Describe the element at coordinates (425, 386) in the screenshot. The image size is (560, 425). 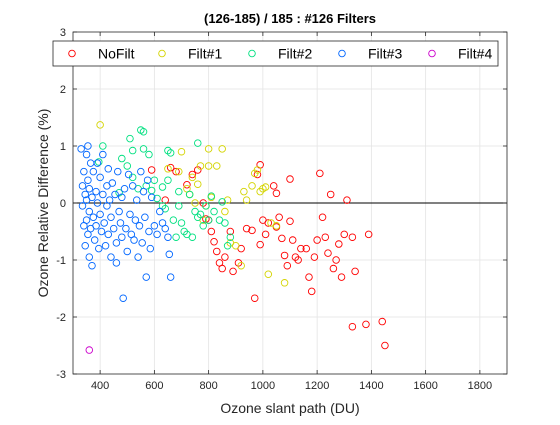
I see `x-tick-label: 1600` at that location.